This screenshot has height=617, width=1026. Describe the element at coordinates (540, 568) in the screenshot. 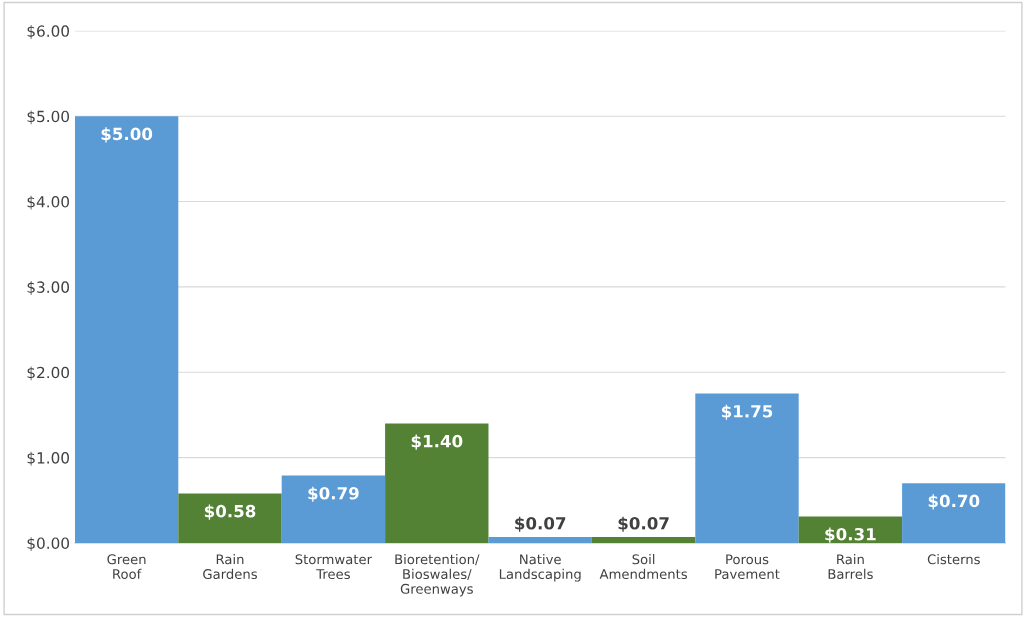

I see `x-tick-label: Native Landscaping` at that location.